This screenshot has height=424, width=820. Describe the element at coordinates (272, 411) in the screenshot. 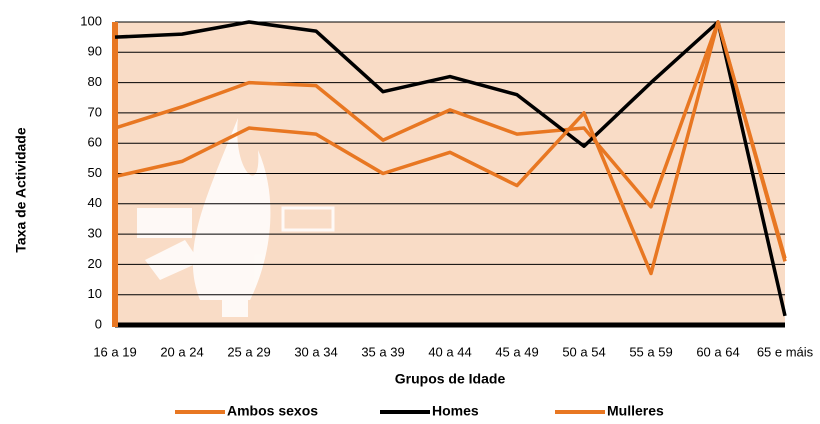

I see `legend-label: Ambos sexos` at that location.